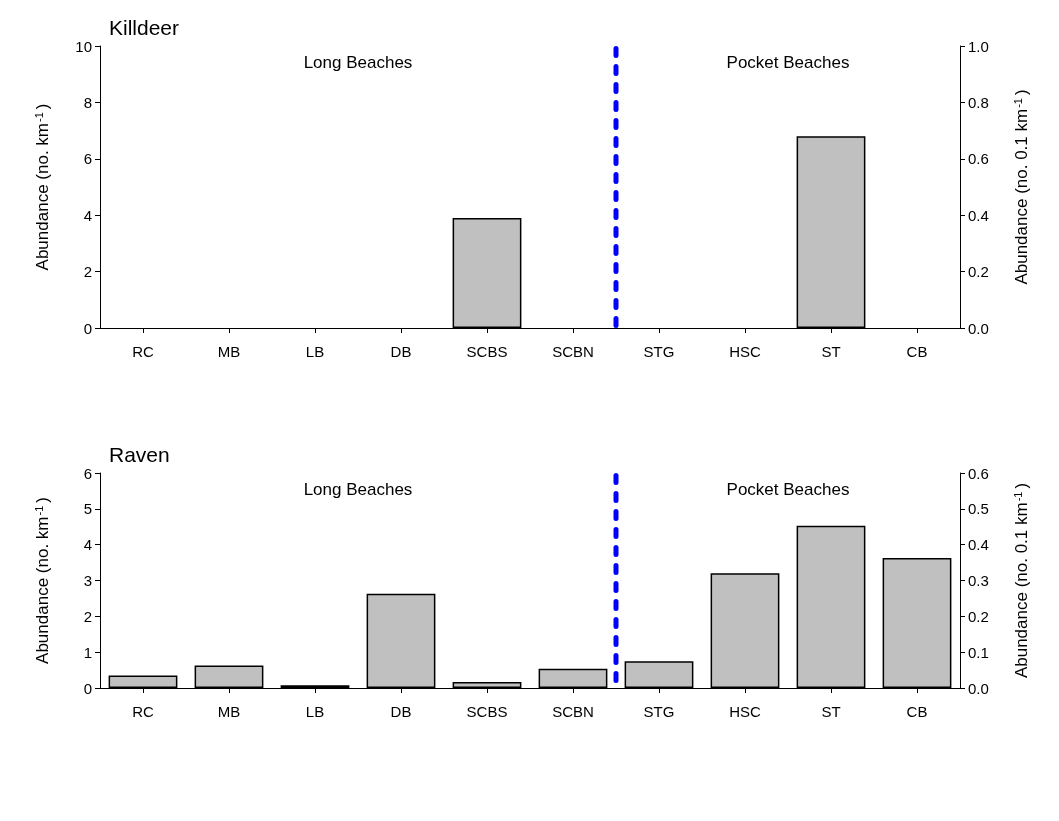  What do you see at coordinates (978, 509) in the screenshot?
I see `y2-tick-label: 0.5` at bounding box center [978, 509].